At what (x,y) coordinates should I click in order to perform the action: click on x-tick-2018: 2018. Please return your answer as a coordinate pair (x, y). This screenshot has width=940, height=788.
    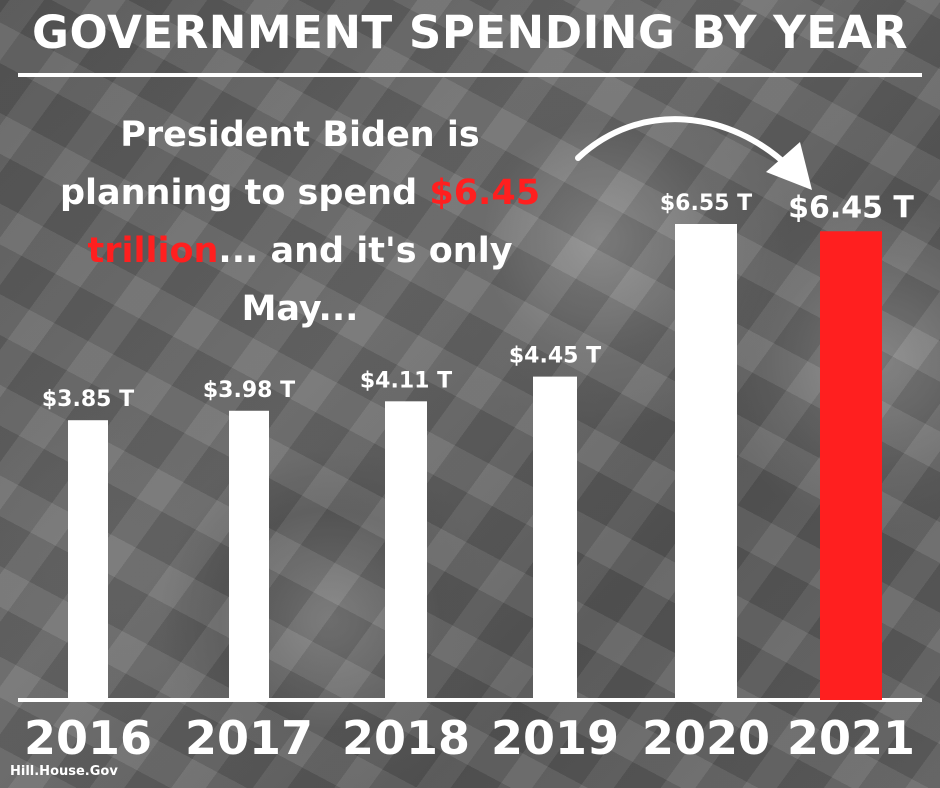
    Looking at the image, I should click on (406, 738).